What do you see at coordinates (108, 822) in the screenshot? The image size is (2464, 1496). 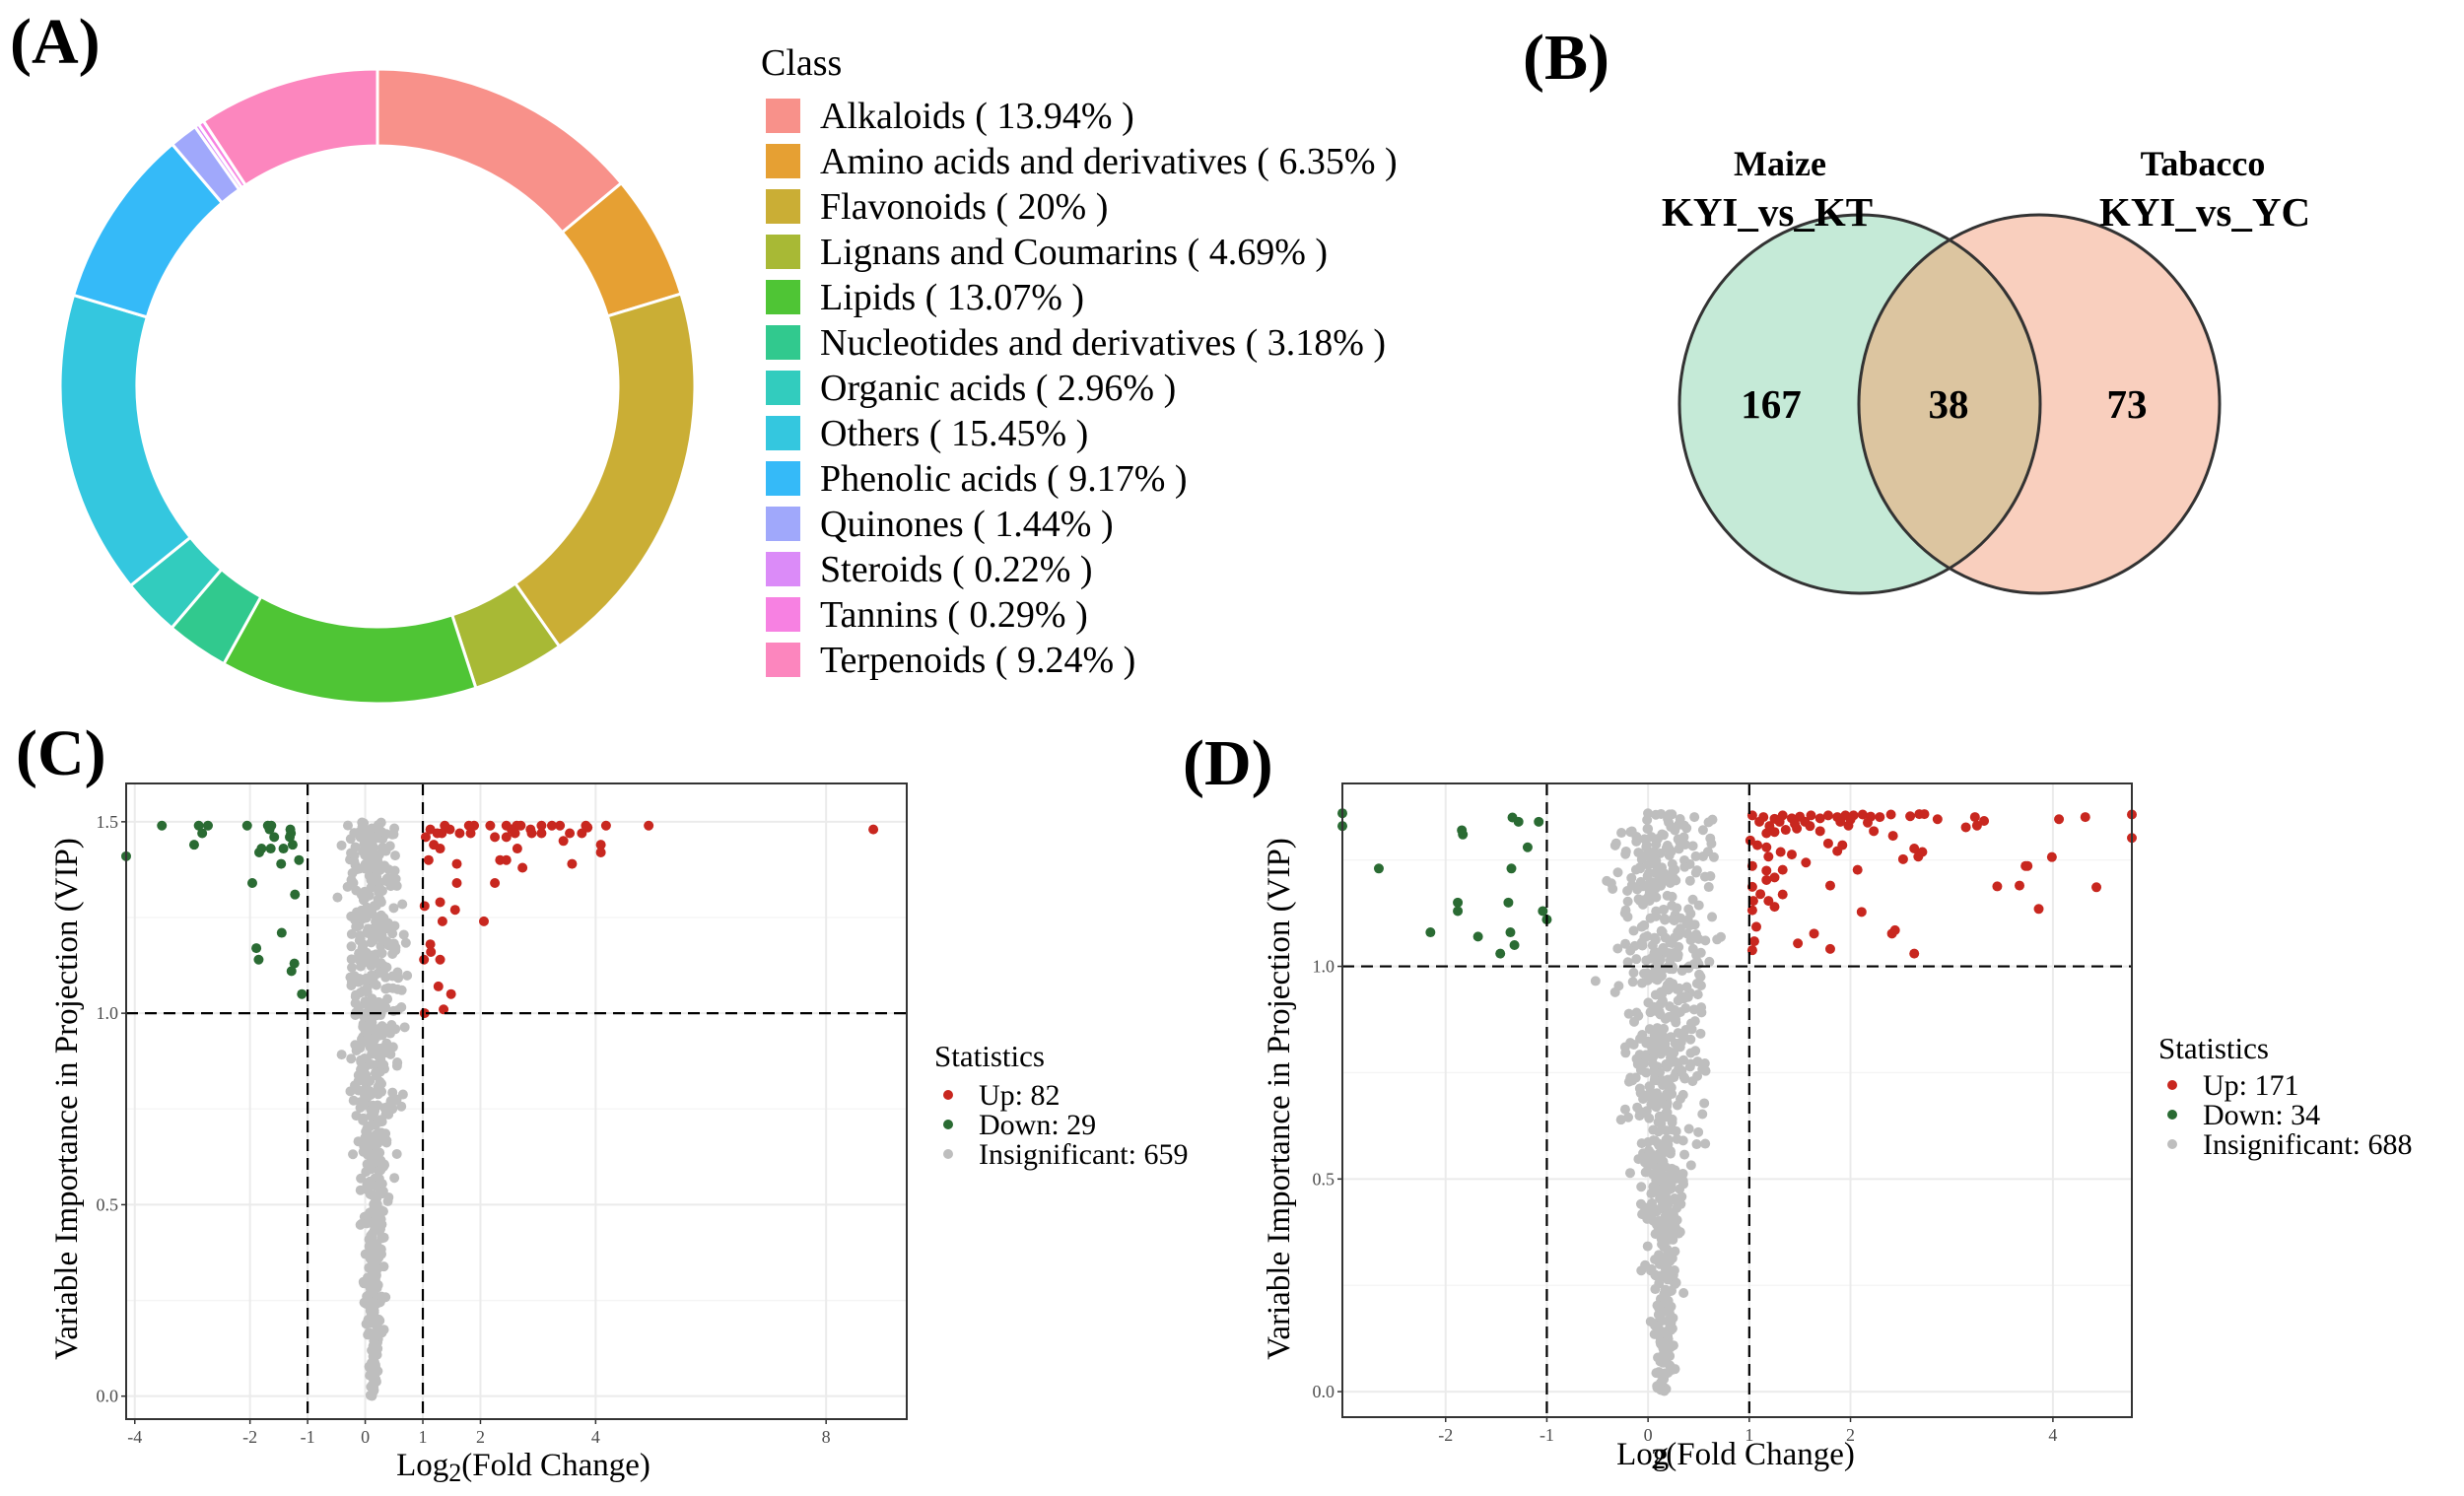 I see `y-tick-label: 1.5` at bounding box center [108, 822].